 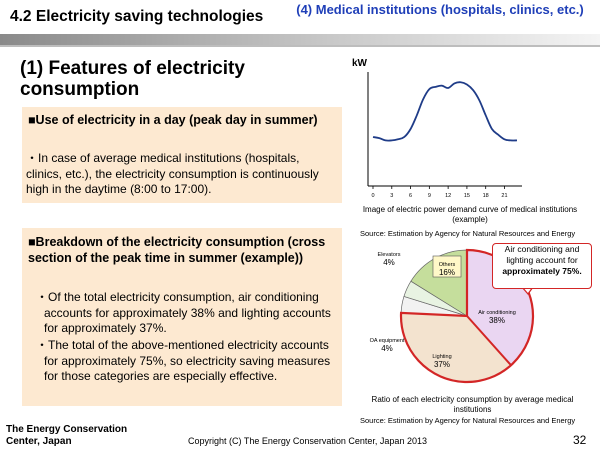 I want to click on pie-highlight-divider, so click(x=489, y=340).